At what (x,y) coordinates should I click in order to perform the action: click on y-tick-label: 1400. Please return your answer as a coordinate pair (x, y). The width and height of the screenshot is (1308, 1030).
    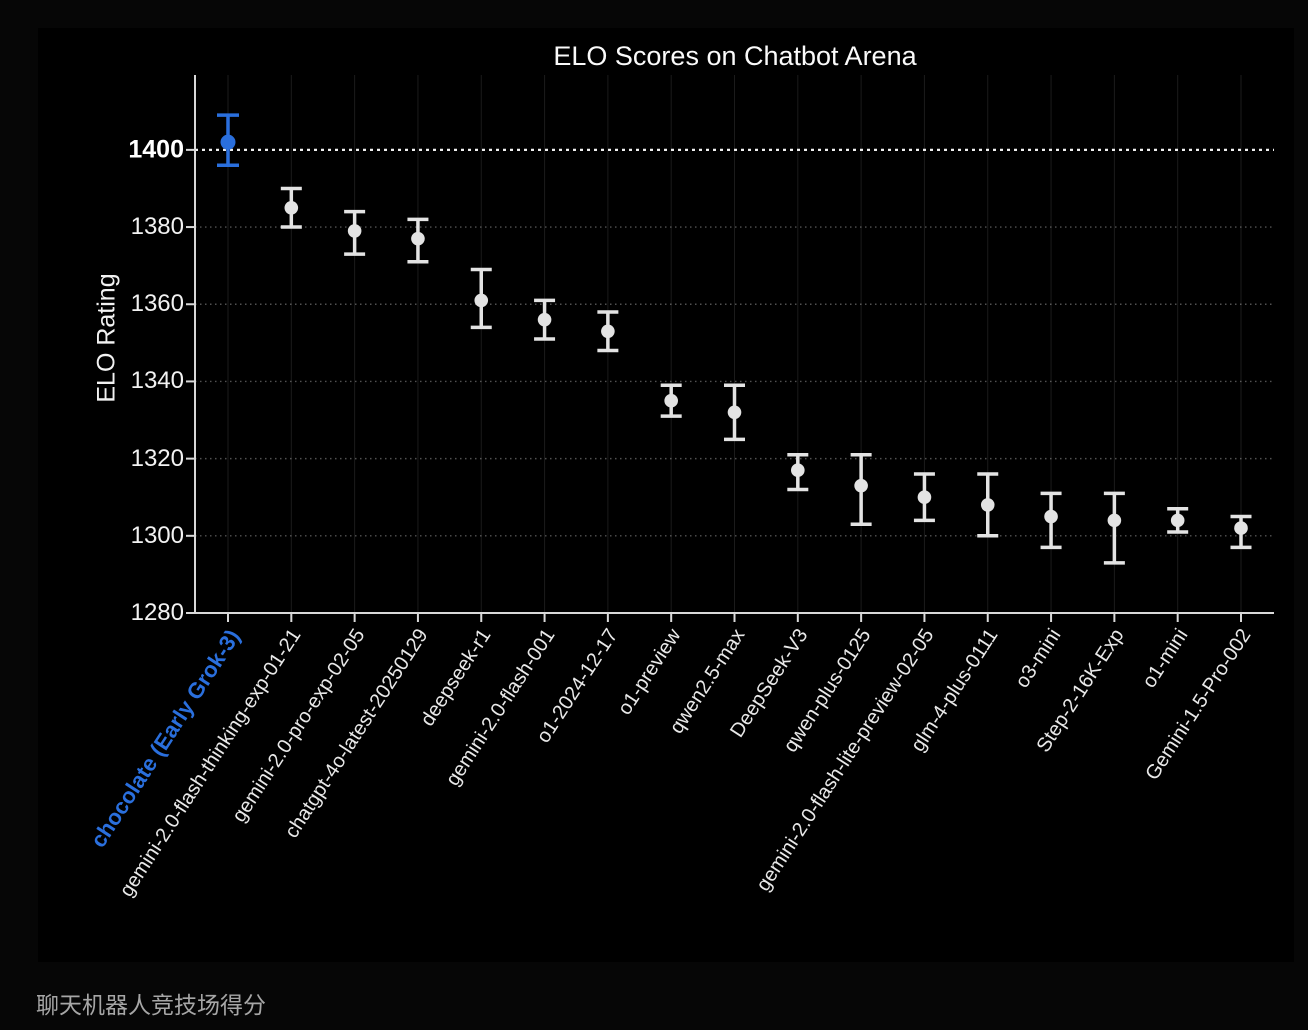
    Looking at the image, I should click on (156, 149).